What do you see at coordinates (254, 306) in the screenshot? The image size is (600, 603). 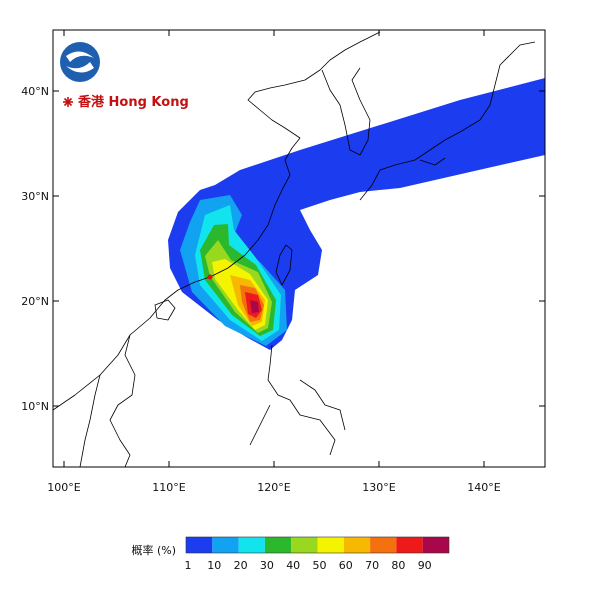 I see `probability-contour` at bounding box center [254, 306].